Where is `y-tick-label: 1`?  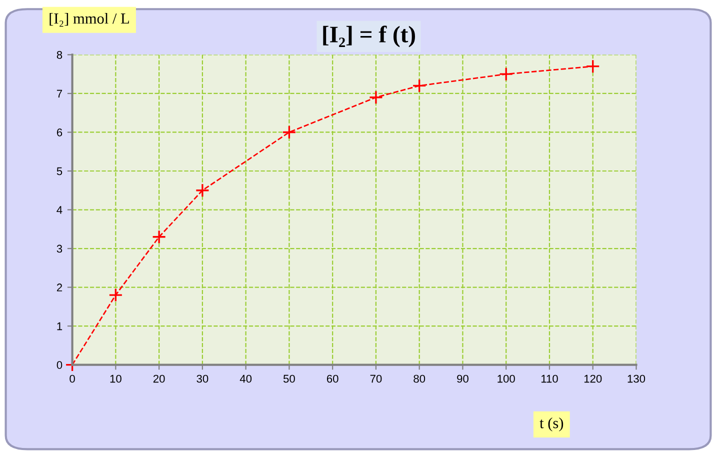
y-tick-label: 1 is located at coordinates (59, 326).